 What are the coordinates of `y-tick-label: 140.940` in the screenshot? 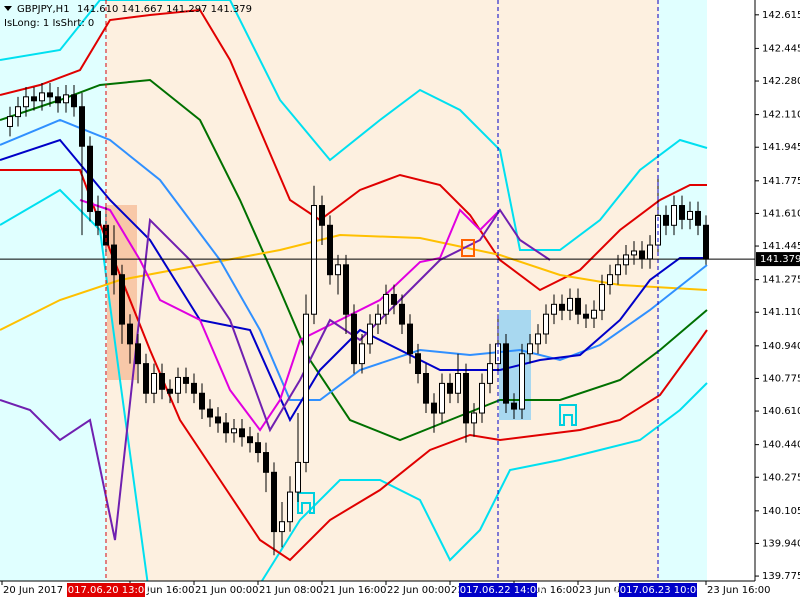 It's located at (781, 346).